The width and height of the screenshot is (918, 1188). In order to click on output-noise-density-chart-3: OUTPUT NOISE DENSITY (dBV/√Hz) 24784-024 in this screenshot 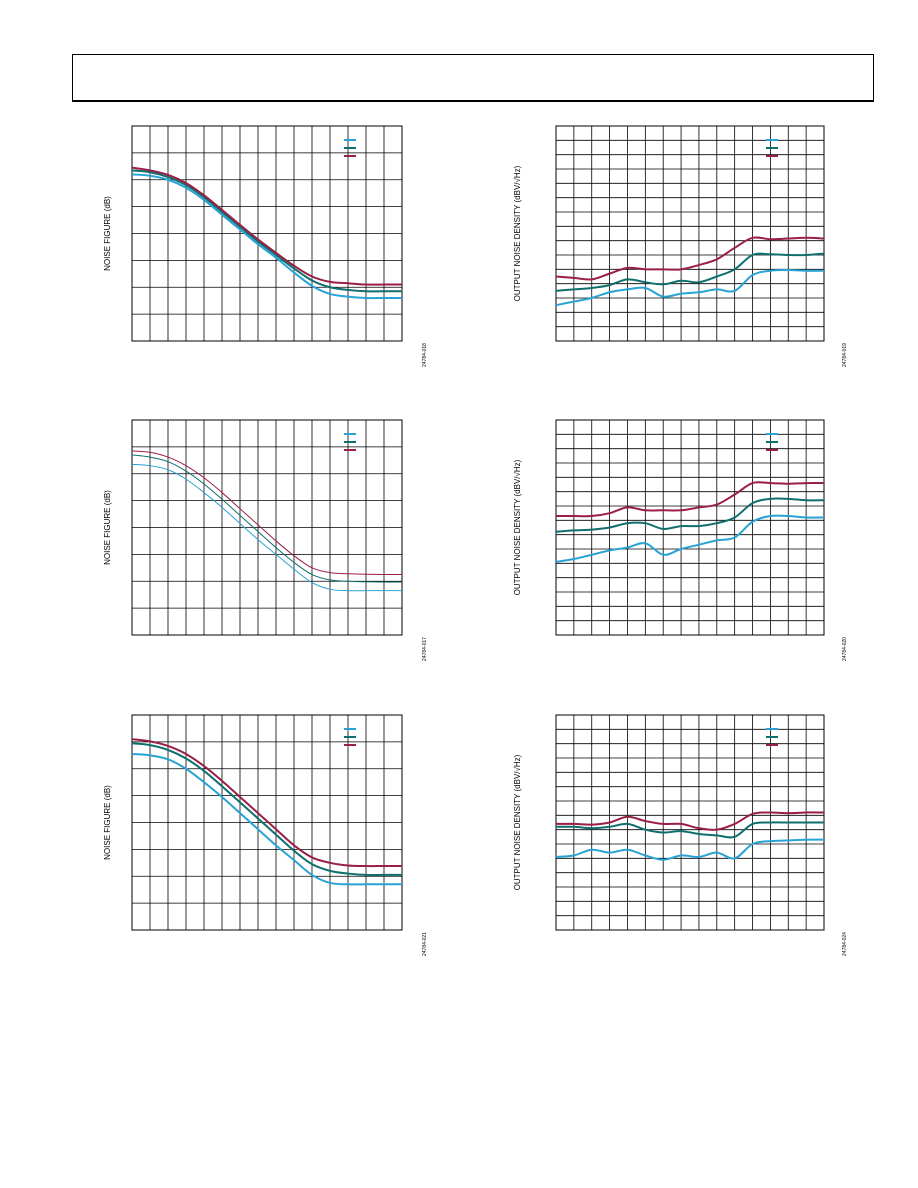, I will do `click(680, 835)`.